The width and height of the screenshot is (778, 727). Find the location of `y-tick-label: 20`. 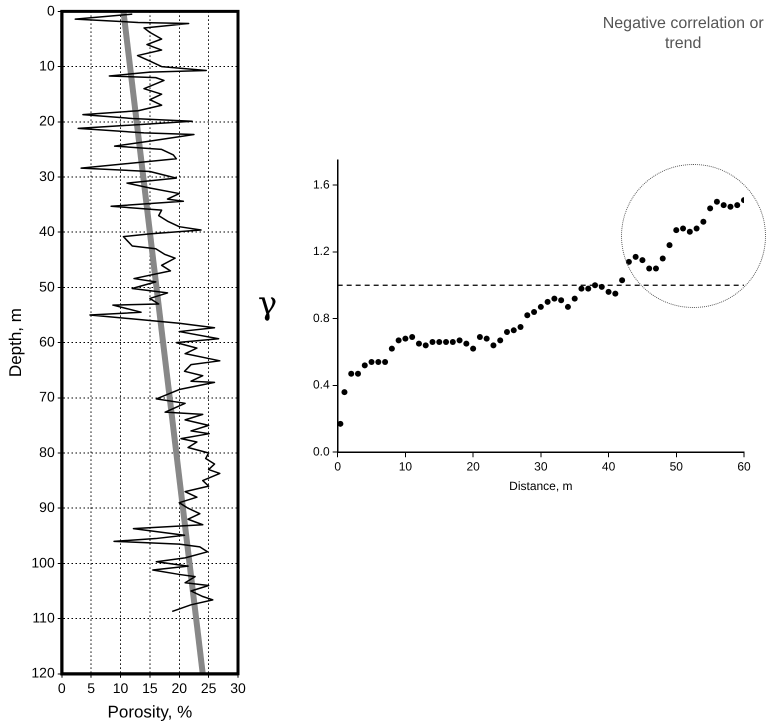

y-tick-label: 20 is located at coordinates (47, 120).